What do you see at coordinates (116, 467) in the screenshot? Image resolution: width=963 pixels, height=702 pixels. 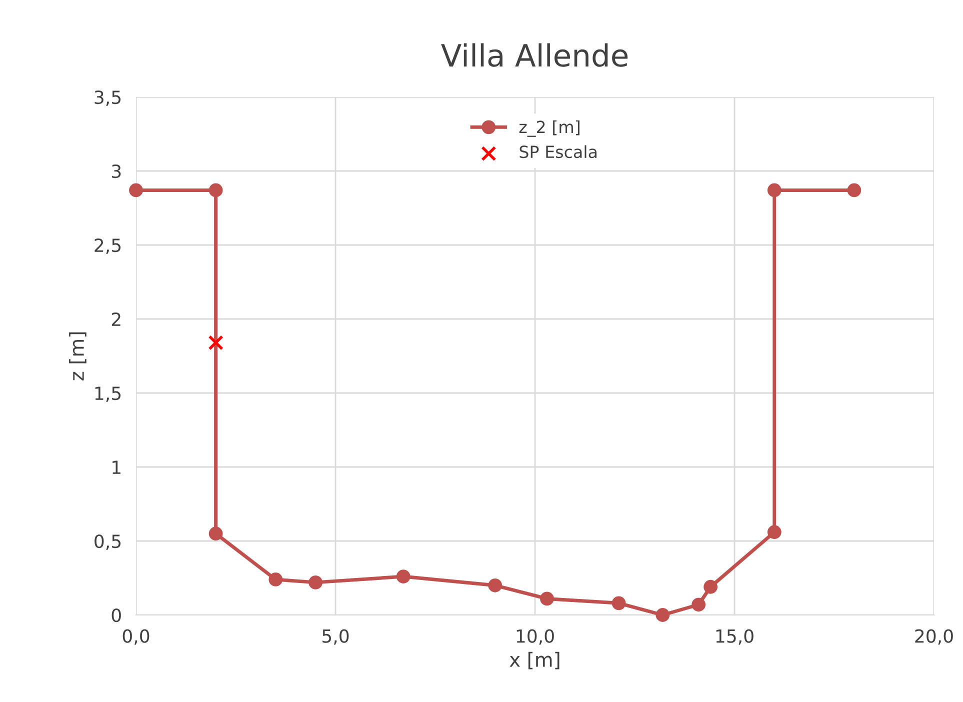 I see `y-tick-label: 1` at bounding box center [116, 467].